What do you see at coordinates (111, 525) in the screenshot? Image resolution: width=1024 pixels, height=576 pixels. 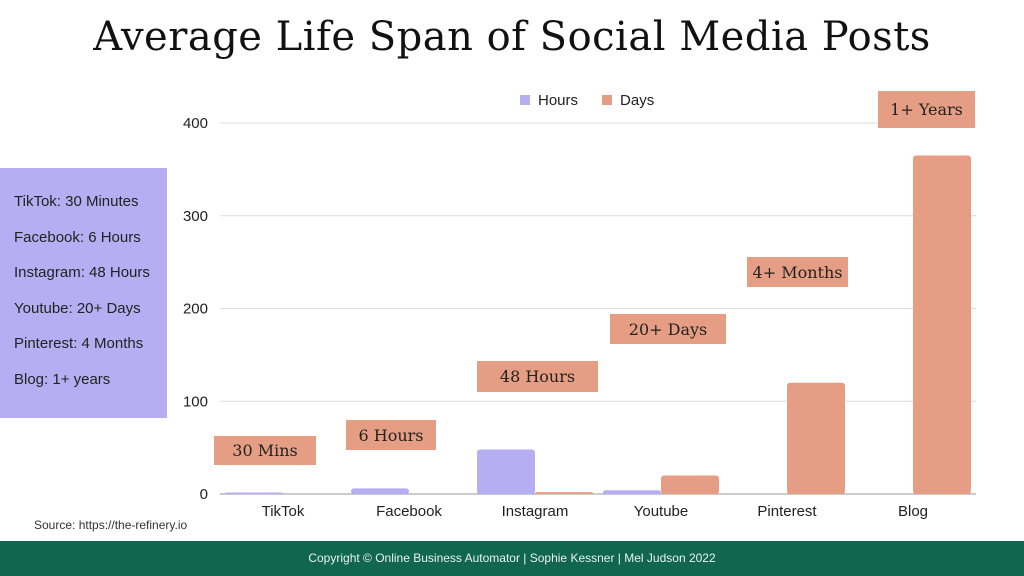 I see `source-note: Source: https://the-refinery.io` at bounding box center [111, 525].